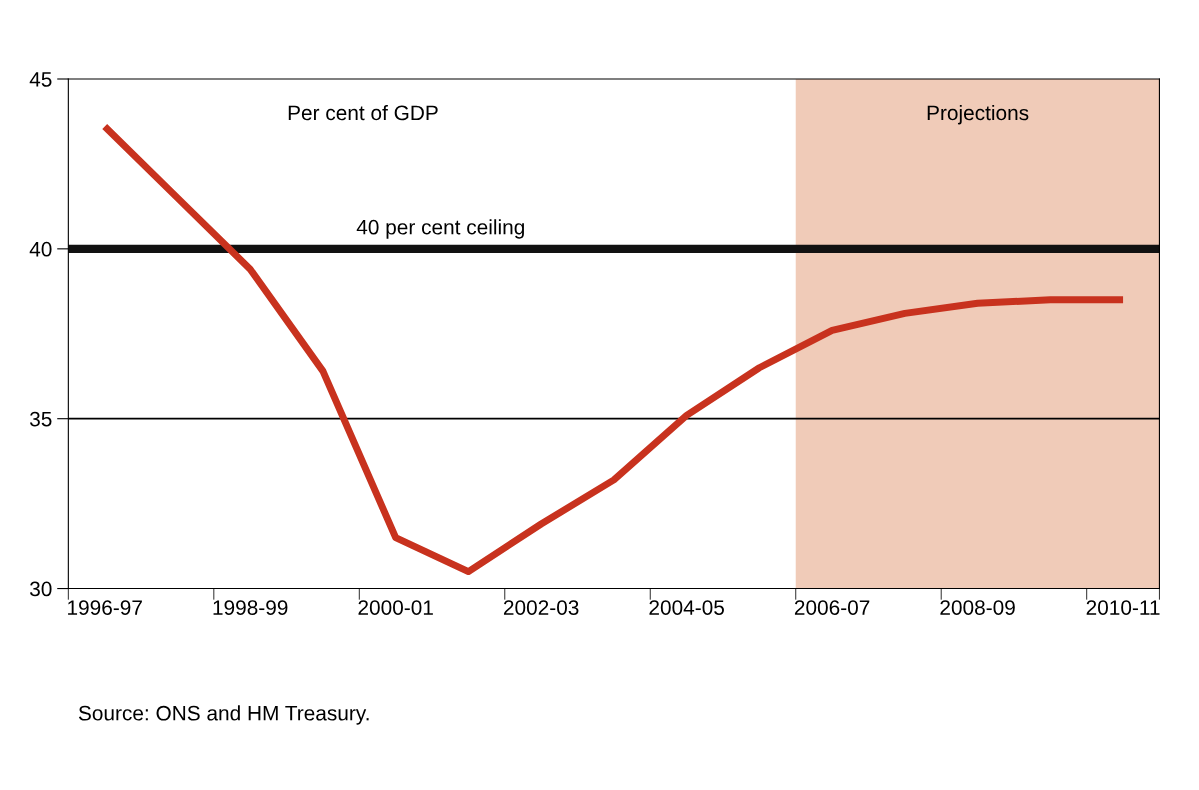 The height and width of the screenshot is (790, 1199). What do you see at coordinates (40, 589) in the screenshot?
I see `y-tick-label: 30` at bounding box center [40, 589].